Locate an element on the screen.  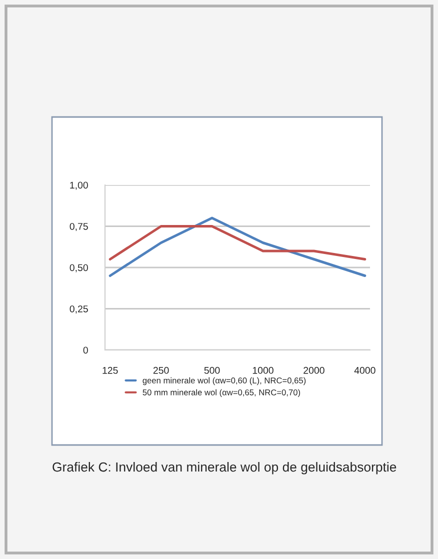
x-tick-label: 4000 is located at coordinates (365, 370).